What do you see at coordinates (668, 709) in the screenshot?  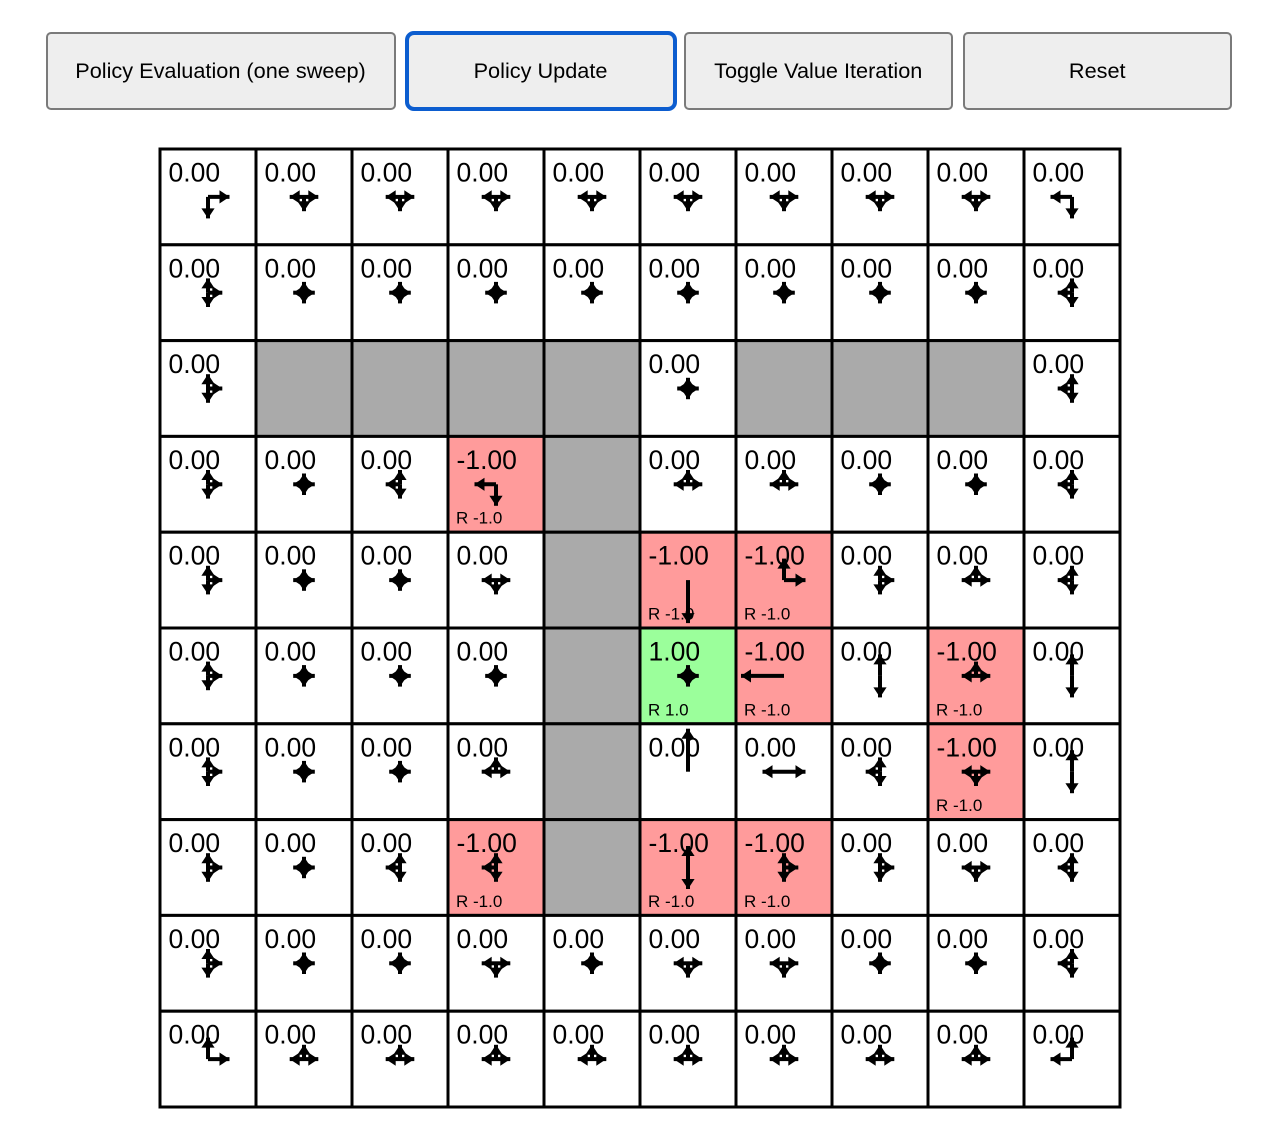 I see `svg-text: R 1.0` at bounding box center [668, 709].